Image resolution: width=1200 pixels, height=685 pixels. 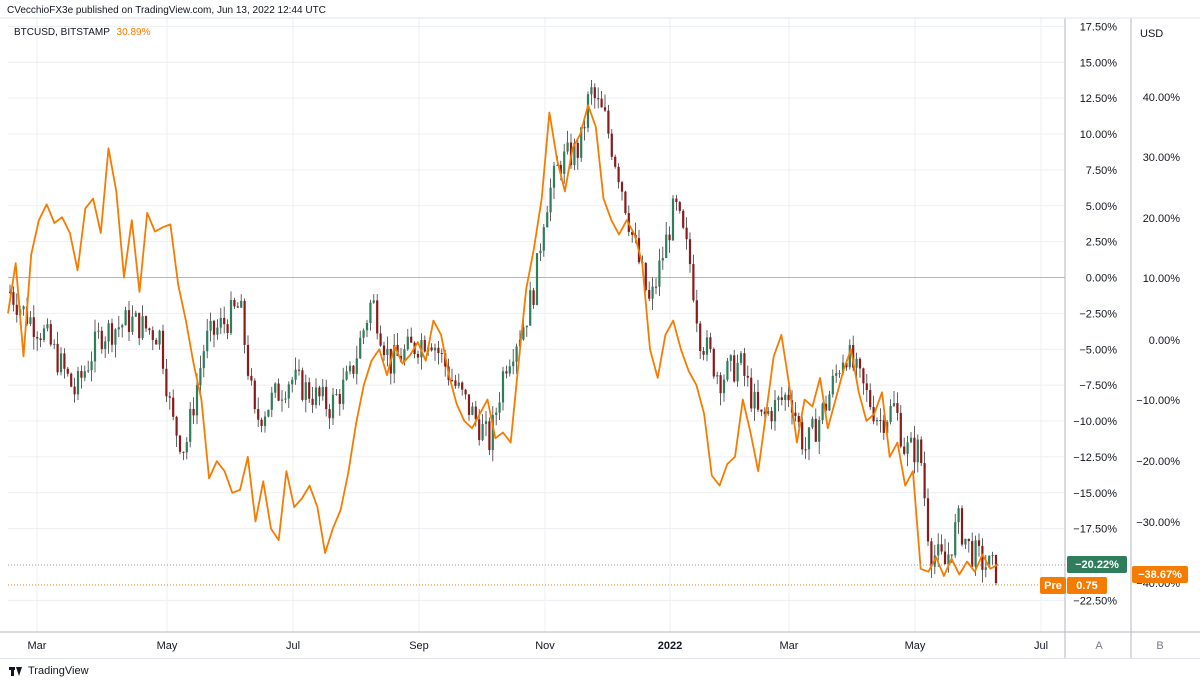 What do you see at coordinates (133, 32) in the screenshot?
I see `legend-value: 30.89%` at bounding box center [133, 32].